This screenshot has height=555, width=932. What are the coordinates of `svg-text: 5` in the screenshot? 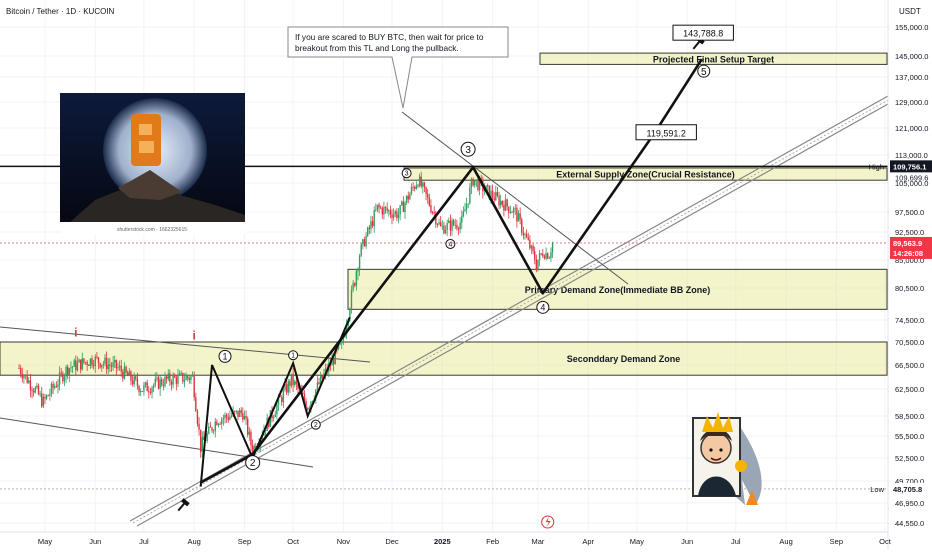 It's located at (704, 72).